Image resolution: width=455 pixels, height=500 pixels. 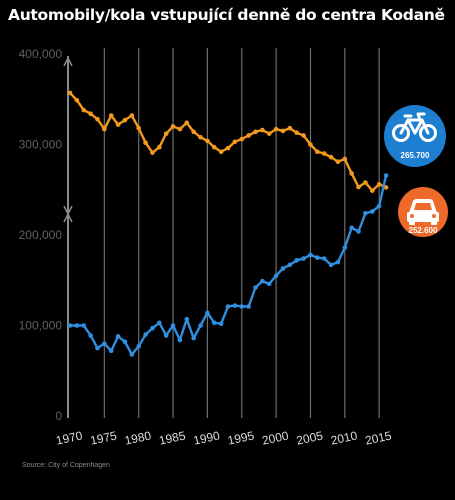 What do you see at coordinates (412, 222) in the screenshot?
I see `car-wheel` at bounding box center [412, 222].